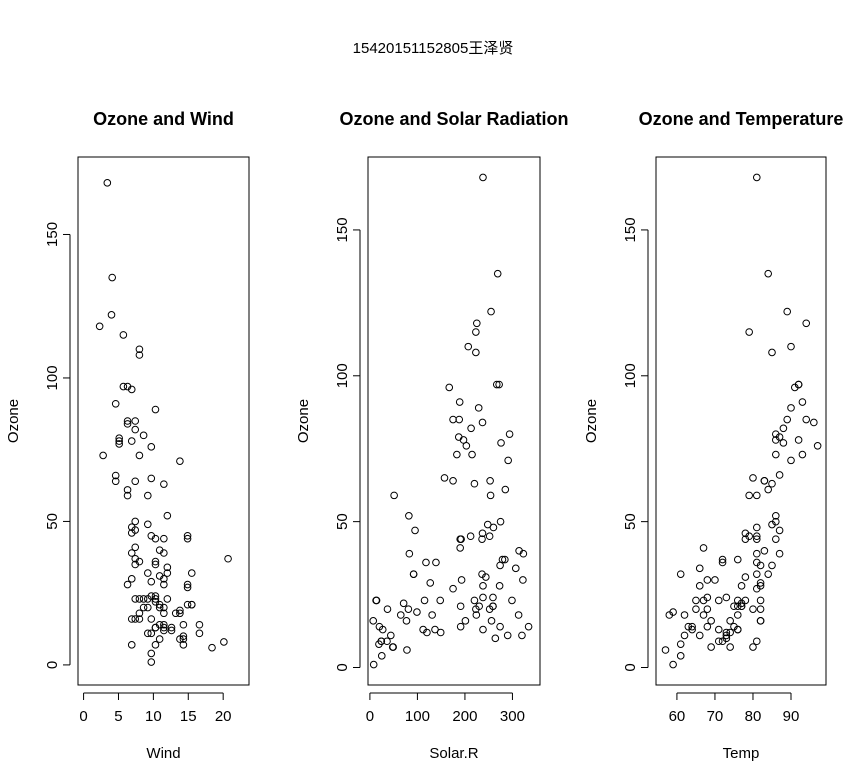 This screenshot has width=866, height=783. I want to click on y-tick-label: 50, so click(342, 521).